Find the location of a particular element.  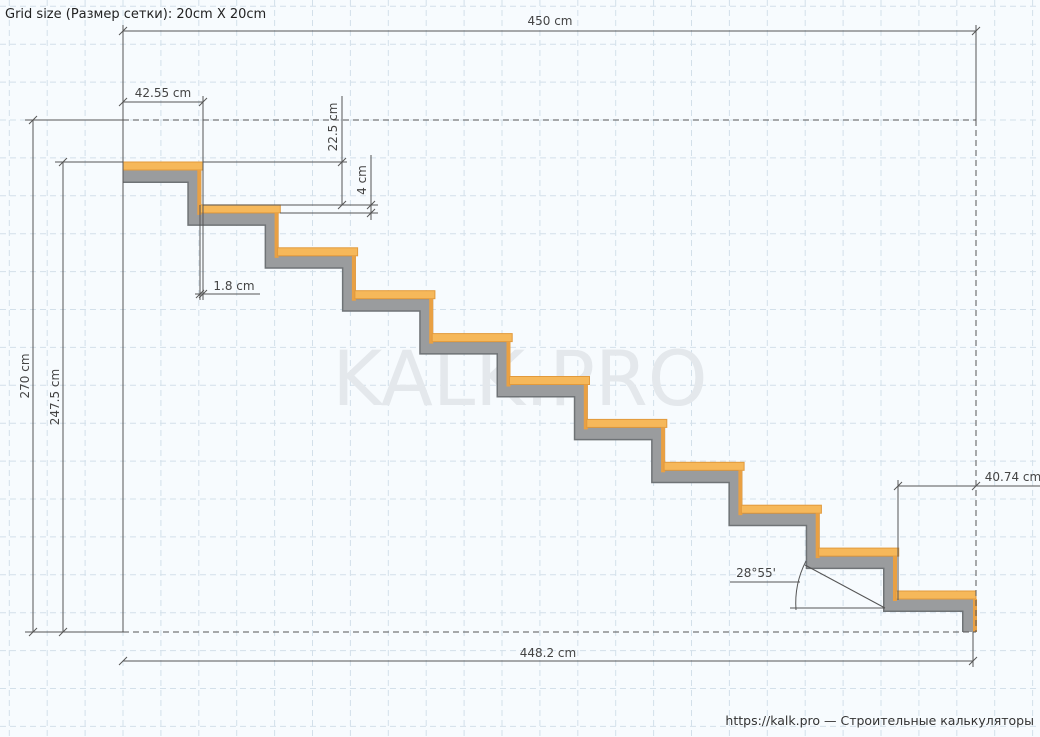

dimension-label: 22.5 cm is located at coordinates (333, 127).